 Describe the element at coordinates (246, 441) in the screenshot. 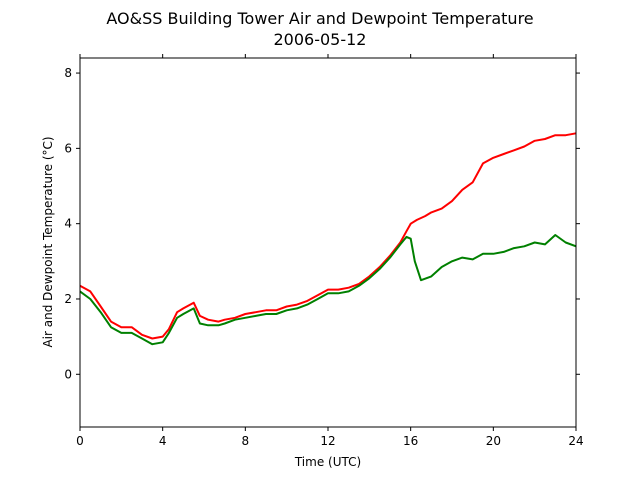

I see `x-tick-label: 8` at that location.